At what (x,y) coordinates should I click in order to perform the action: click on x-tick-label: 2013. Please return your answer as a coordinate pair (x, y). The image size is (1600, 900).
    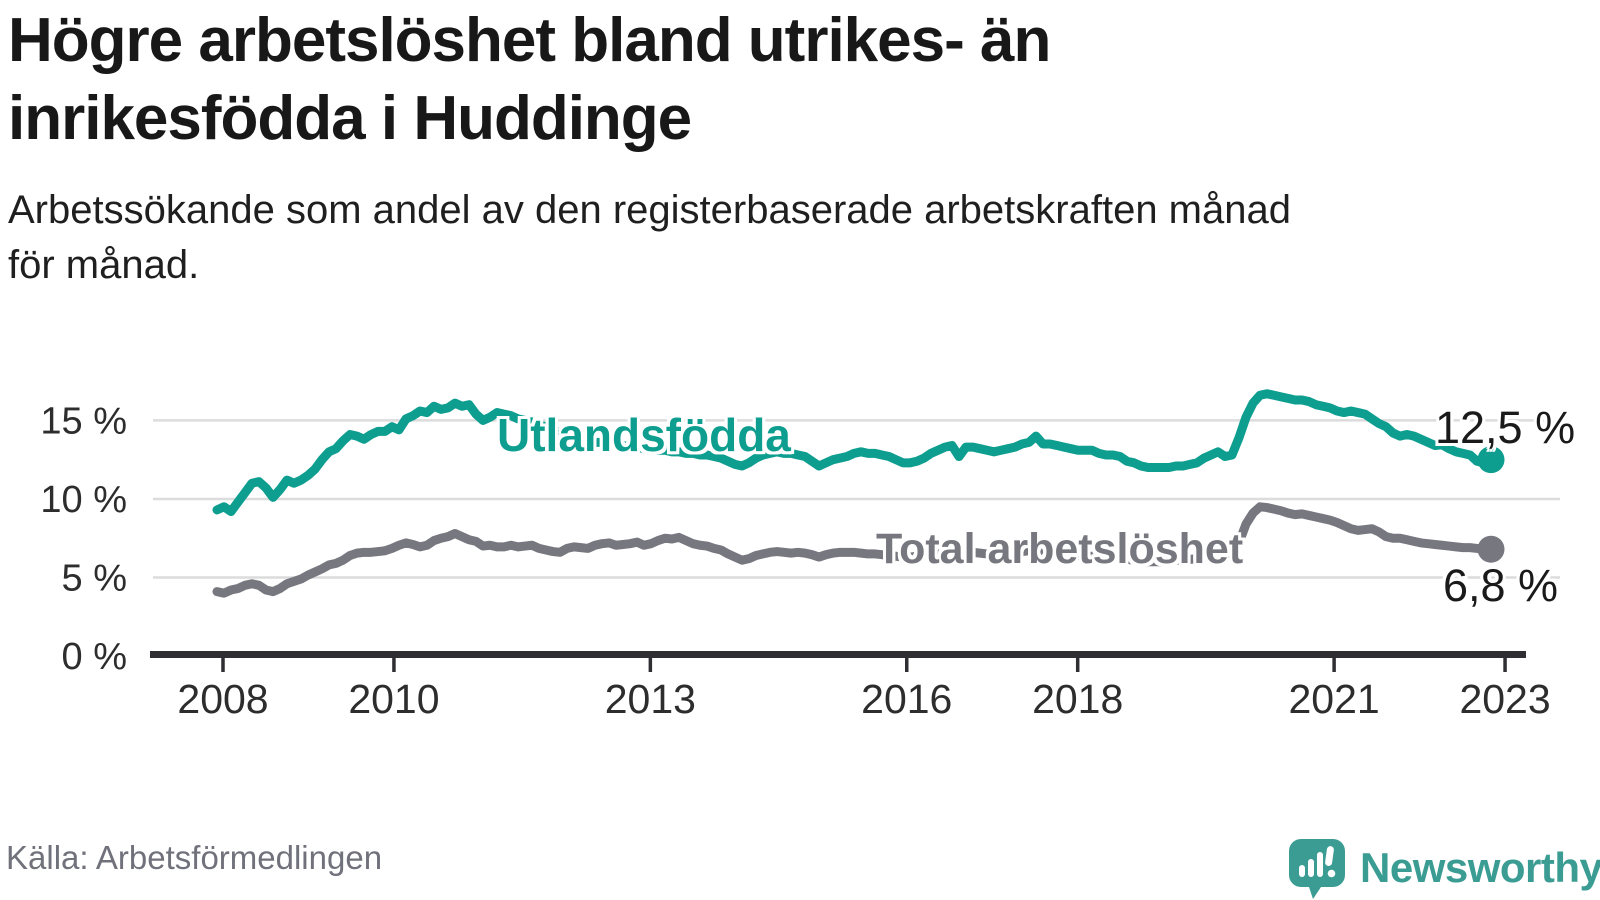
    Looking at the image, I should click on (650, 699).